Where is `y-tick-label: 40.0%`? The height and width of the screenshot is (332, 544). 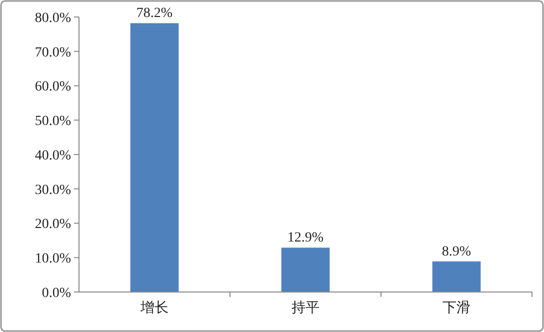 y-tick-label: 40.0% is located at coordinates (53, 156).